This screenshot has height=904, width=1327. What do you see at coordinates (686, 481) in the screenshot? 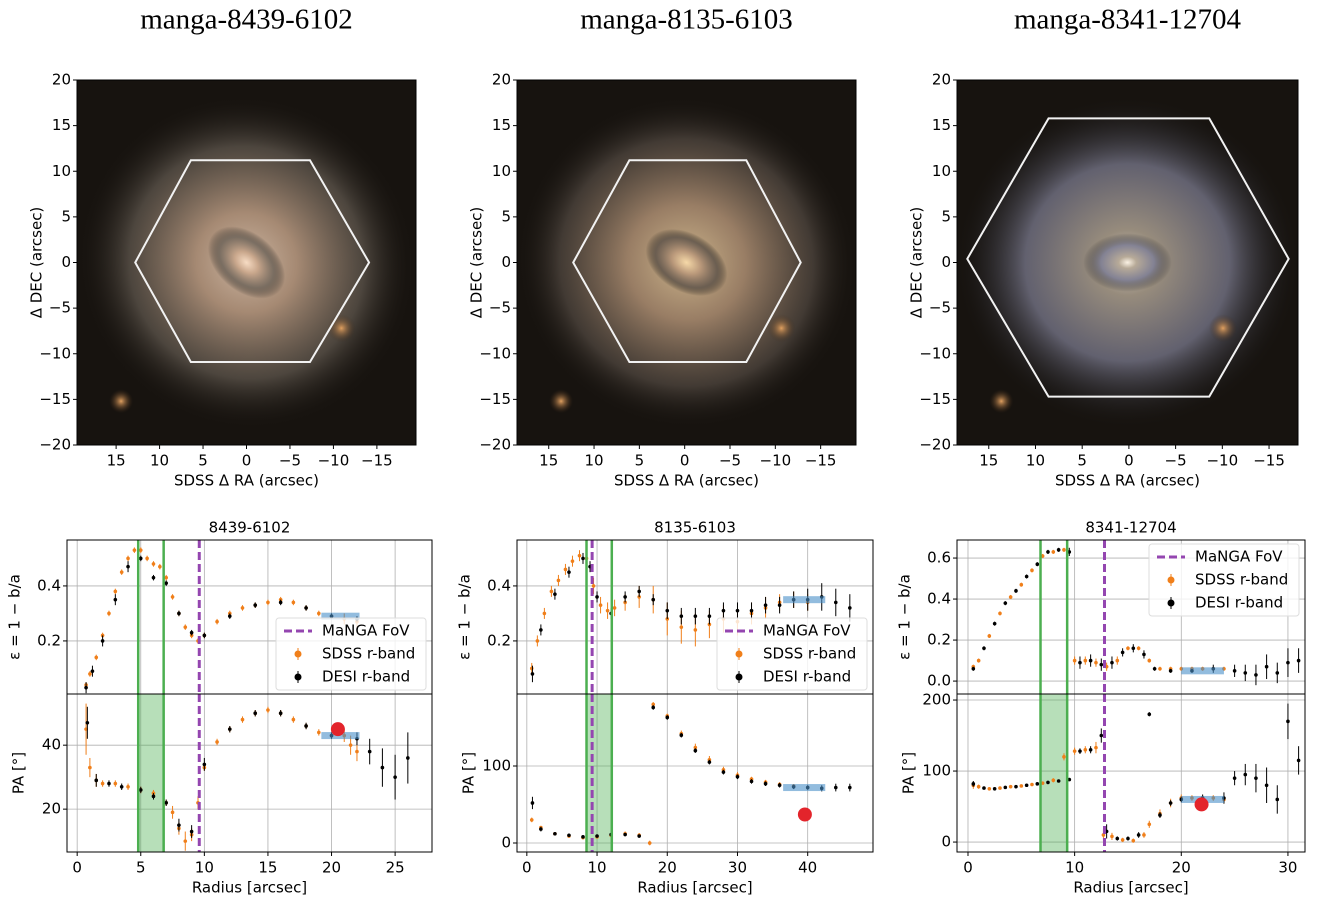
I see `x-axis-label: SDSS Δ RA (arcsec)` at bounding box center [686, 481].